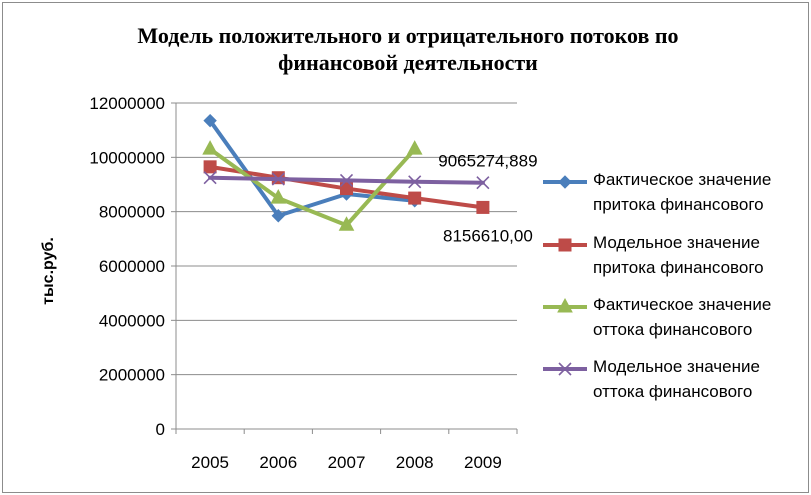 The height and width of the screenshot is (495, 811). Describe the element at coordinates (132, 375) in the screenshot. I see `y-tick-label: 2000000` at that location.